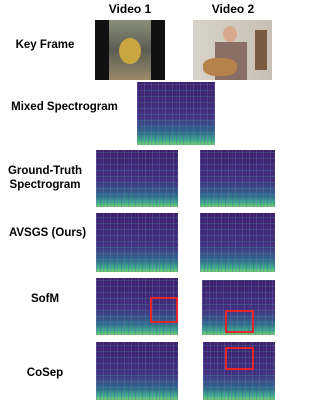 The height and width of the screenshot is (404, 320). Describe the element at coordinates (45, 45) in the screenshot. I see `row-label: Key Frame` at that location.